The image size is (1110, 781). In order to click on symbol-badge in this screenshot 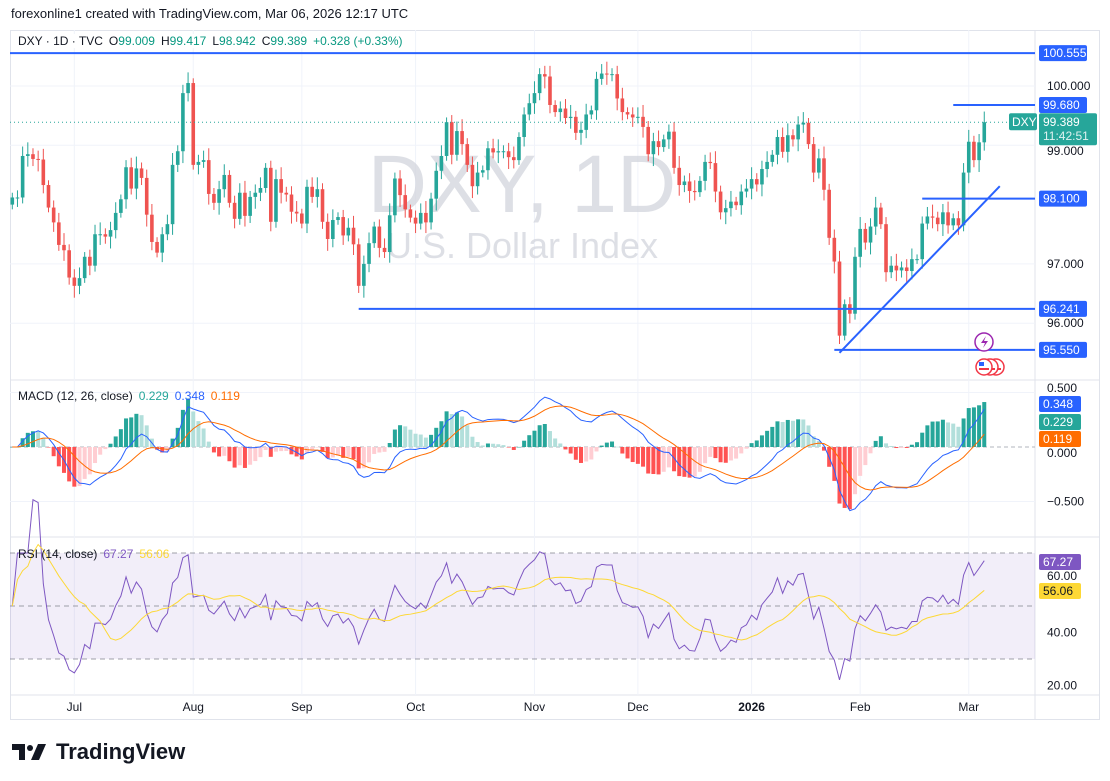, I will do `click(1023, 122)`.